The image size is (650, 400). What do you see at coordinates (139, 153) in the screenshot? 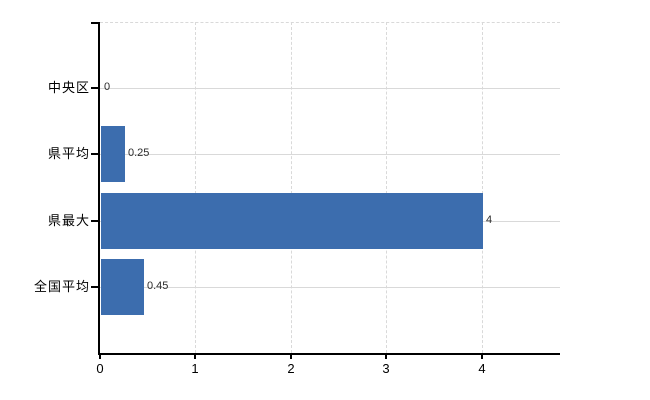
I see `bar-value-label: 0.25` at bounding box center [139, 153].